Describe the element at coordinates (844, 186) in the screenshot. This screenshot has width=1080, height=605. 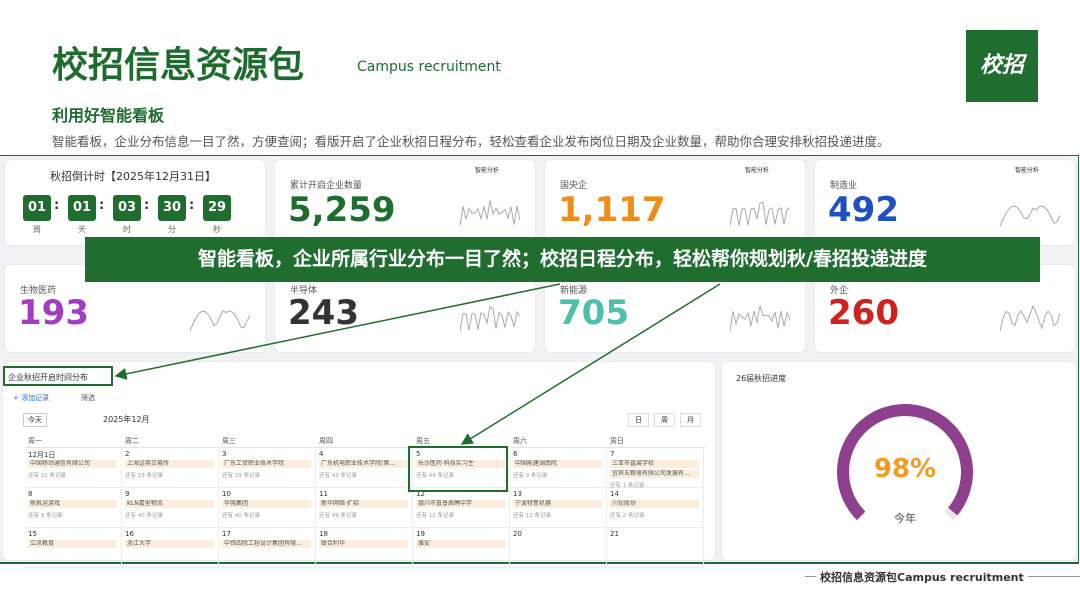
I see `stat-label: 制造业` at that location.